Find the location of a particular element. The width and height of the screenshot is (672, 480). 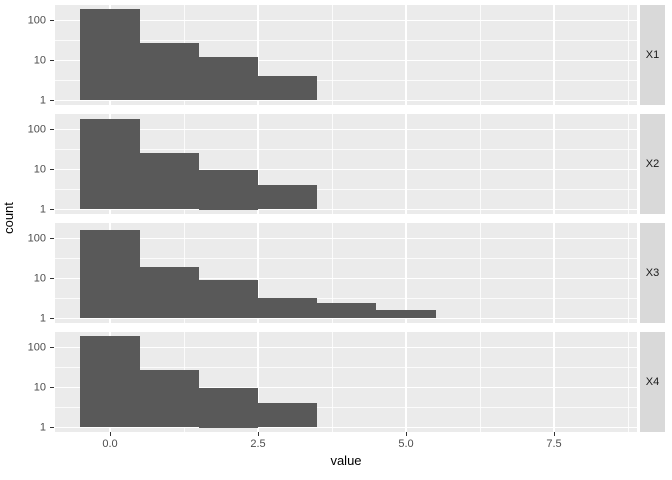

x-tick-label: 2.5 is located at coordinates (258, 444).